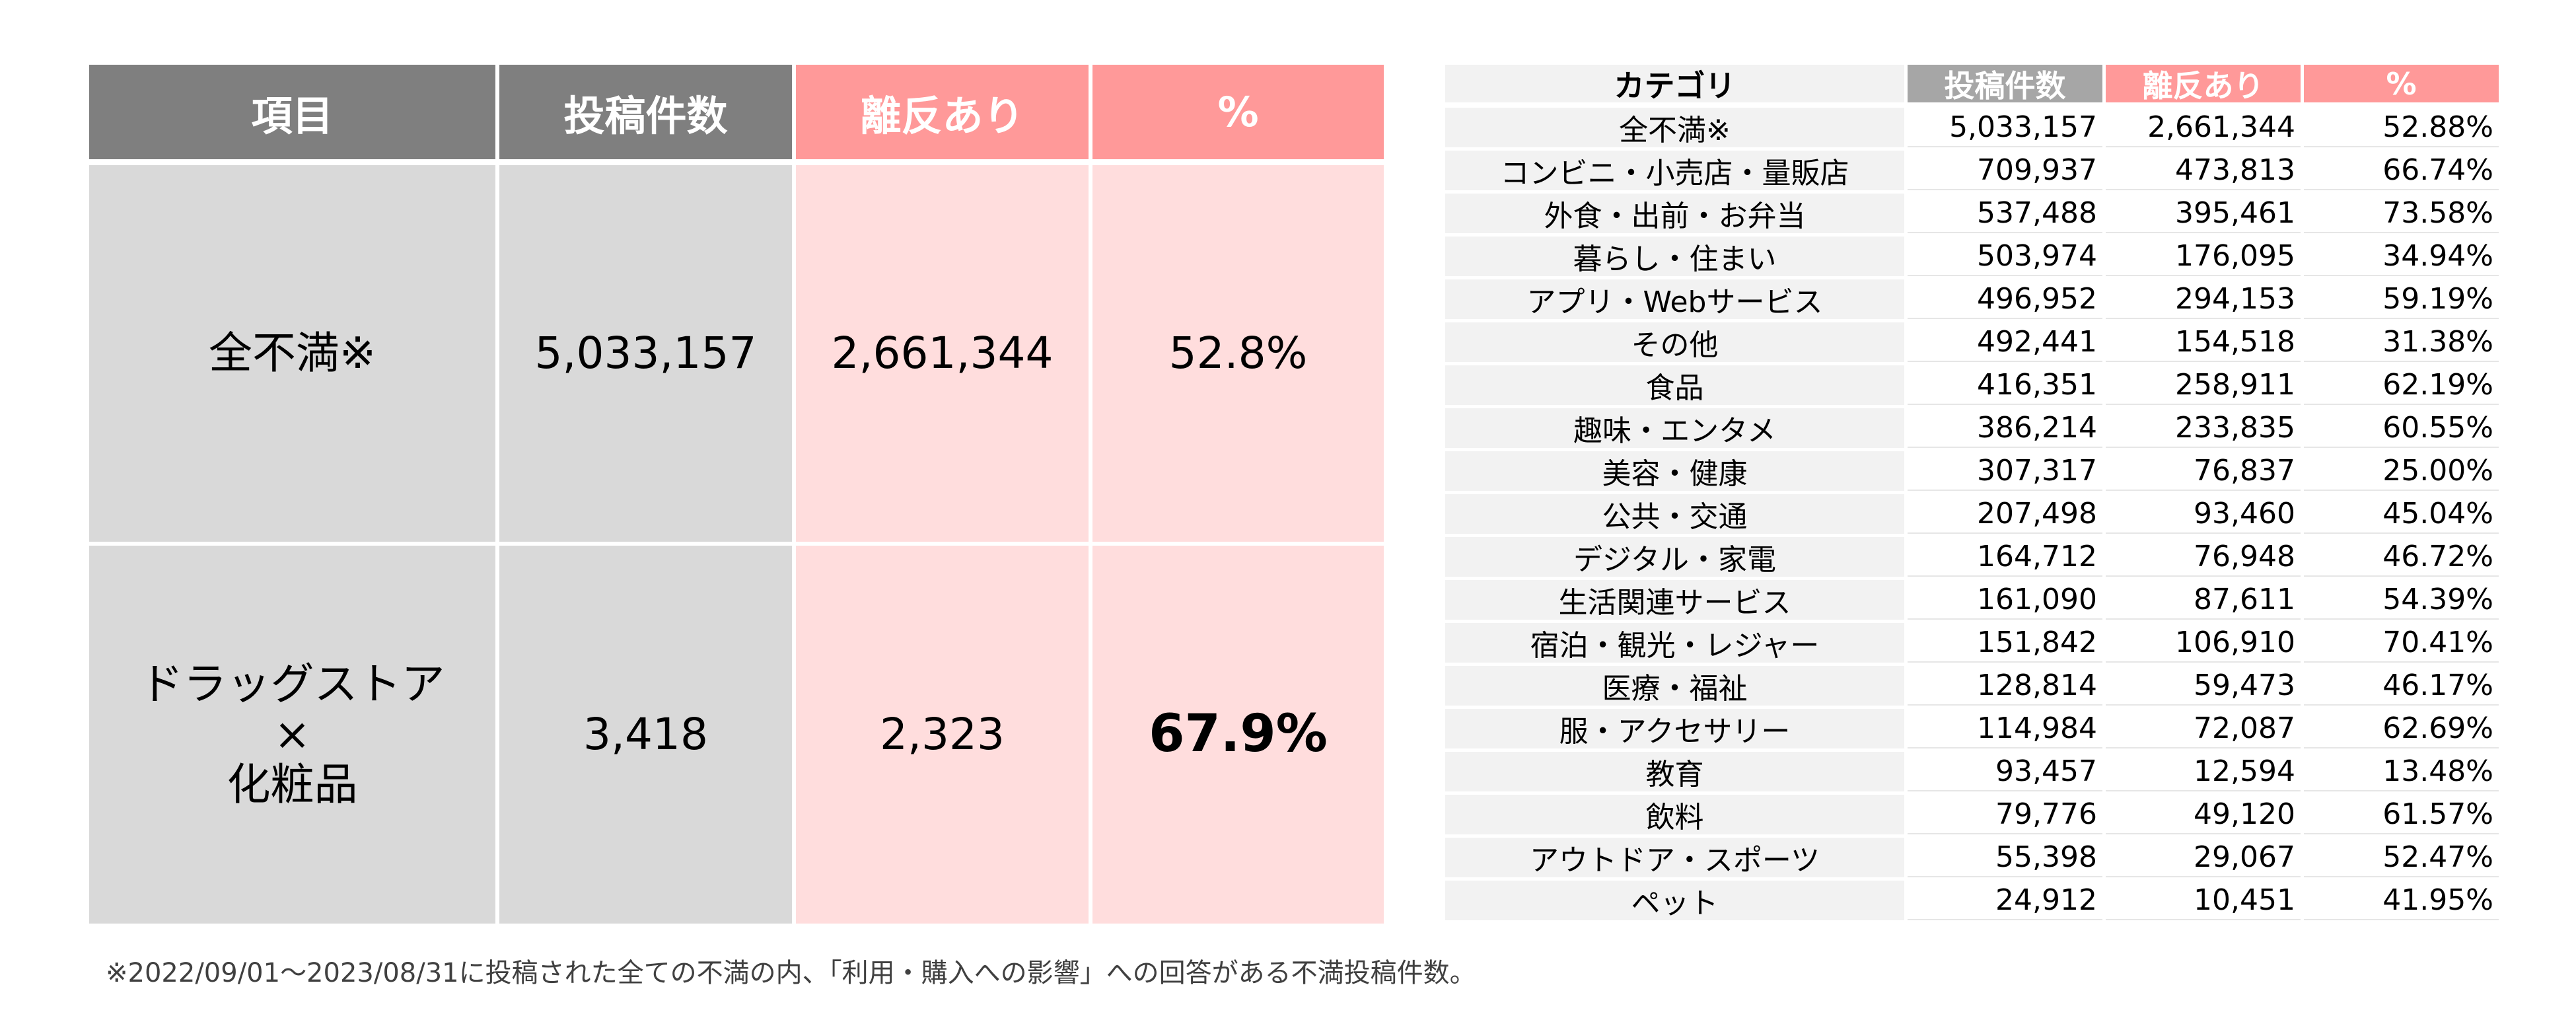 Image resolution: width=2576 pixels, height=1022 pixels. Describe the element at coordinates (1238, 735) in the screenshot. I see `row-drugstore-percent: 67.9%` at that location.